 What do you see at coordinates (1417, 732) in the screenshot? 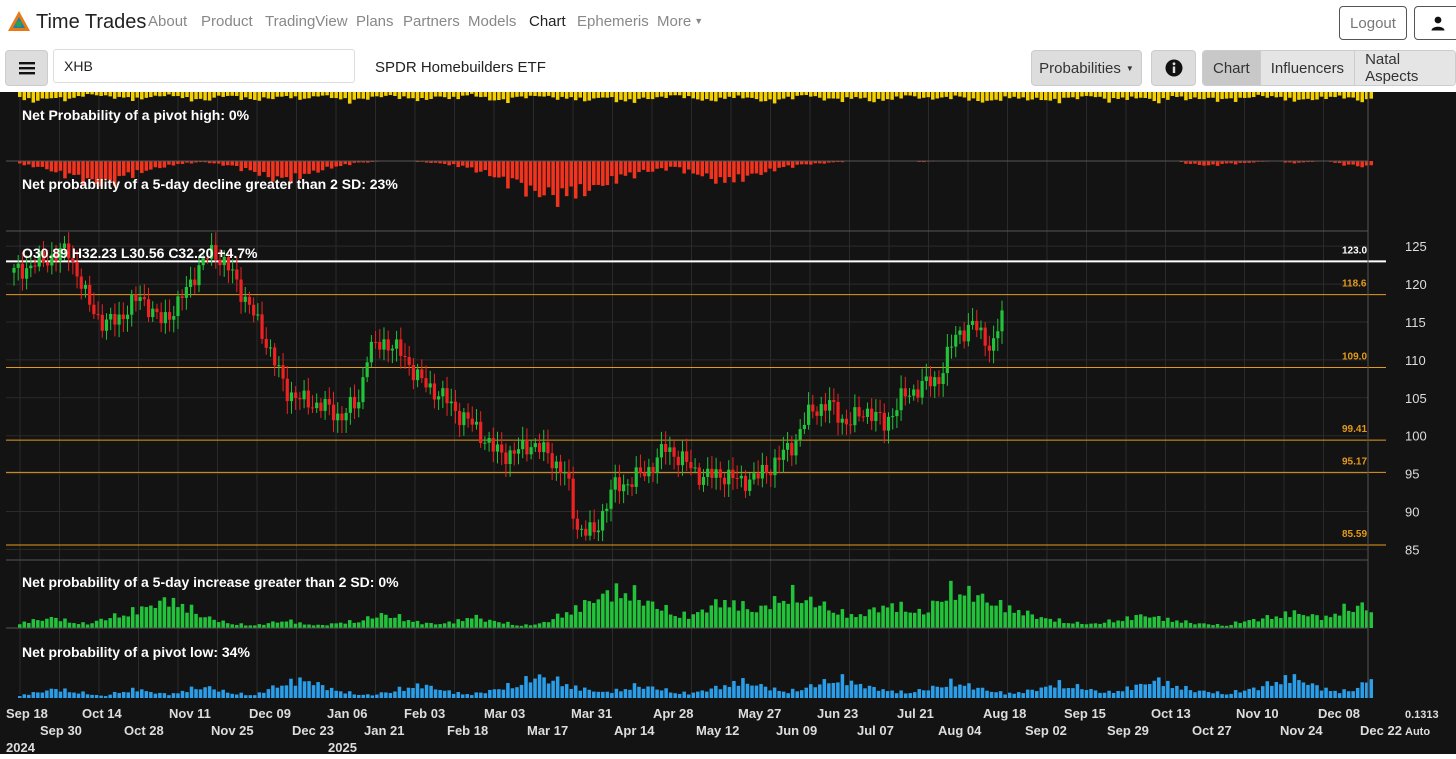
I see `auto-scale-toggle: Auto` at bounding box center [1417, 732].